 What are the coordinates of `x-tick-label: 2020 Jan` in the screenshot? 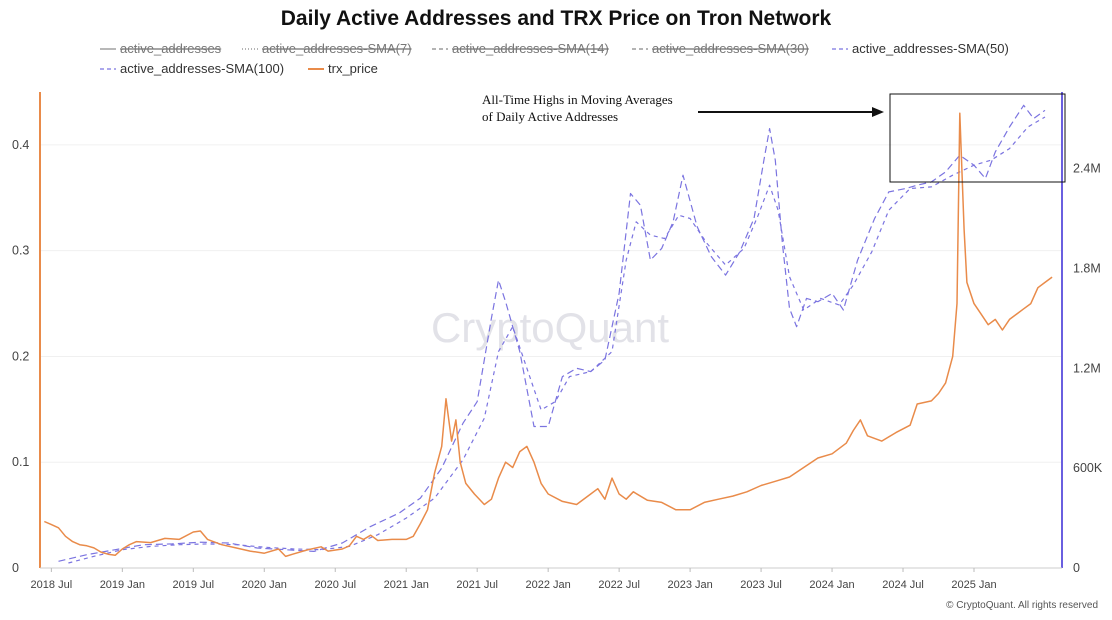 It's located at (264, 585).